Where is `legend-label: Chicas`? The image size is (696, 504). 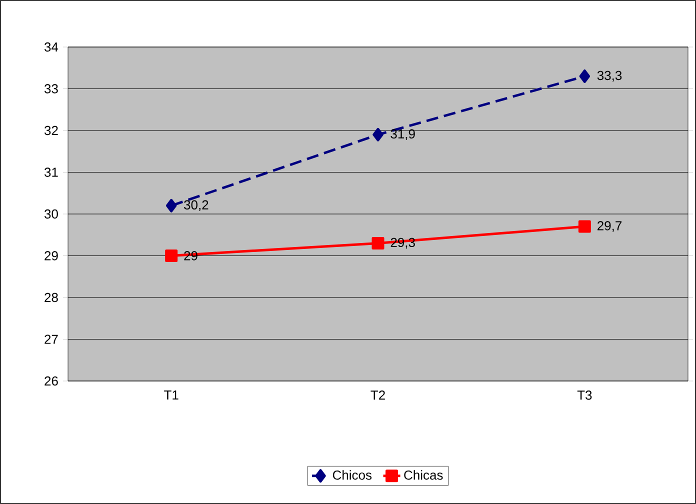 legend-label: Chicas is located at coordinates (423, 475).